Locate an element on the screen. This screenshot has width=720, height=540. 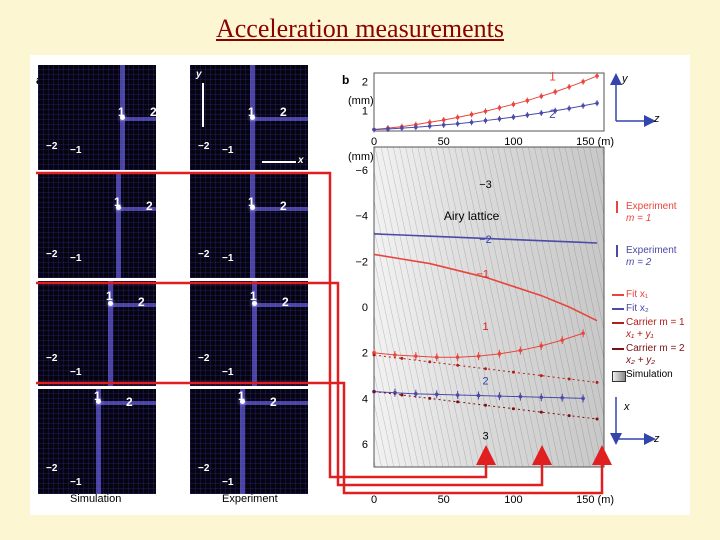
legend-subtext: x₂ + y₂ is located at coordinates (641, 360).